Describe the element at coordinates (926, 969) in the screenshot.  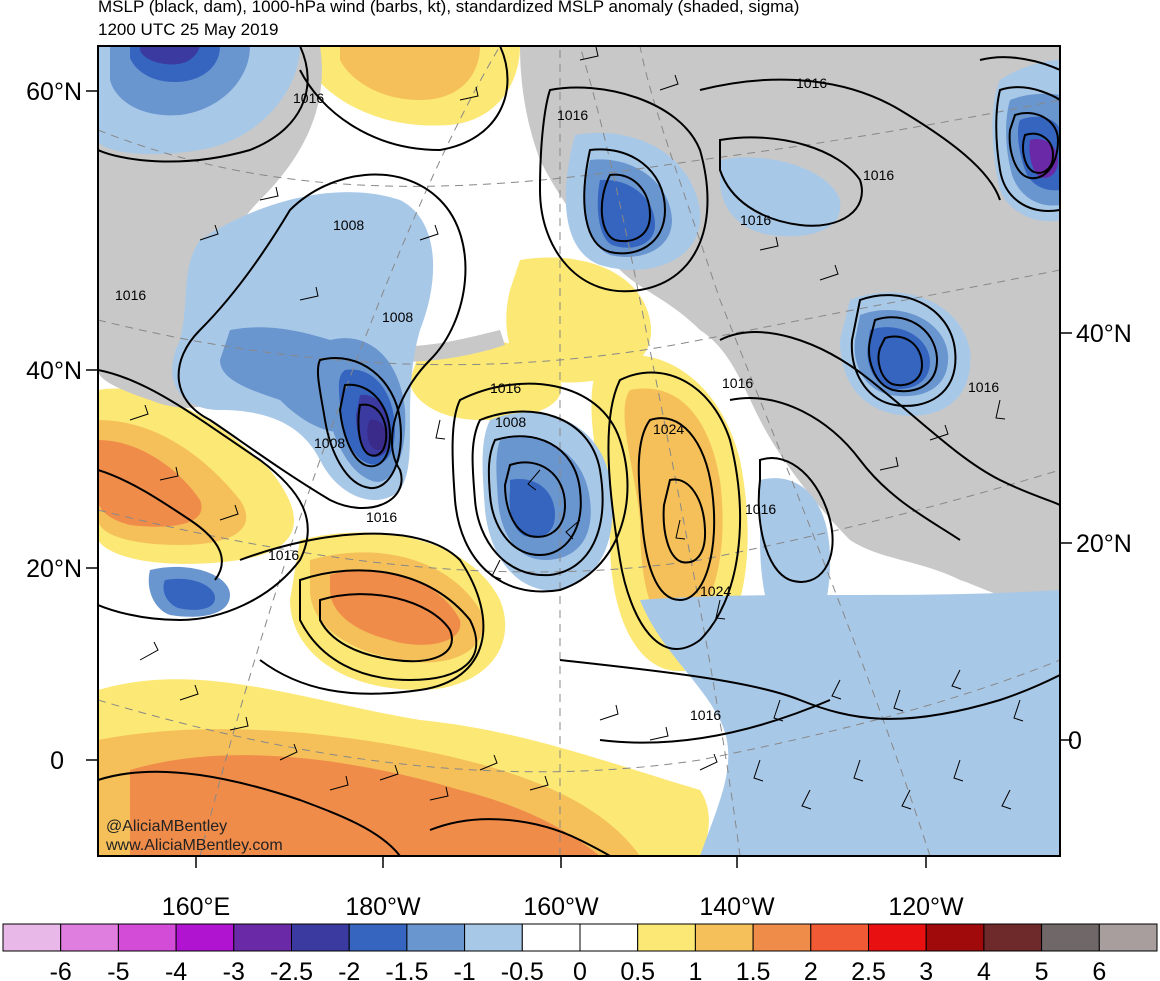
I see `colorbar-label: 3` at that location.